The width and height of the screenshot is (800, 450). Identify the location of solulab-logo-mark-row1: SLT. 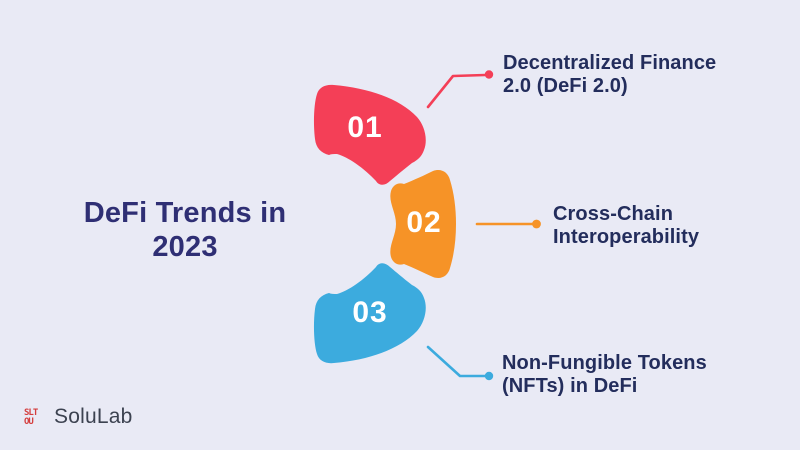
(31, 412).